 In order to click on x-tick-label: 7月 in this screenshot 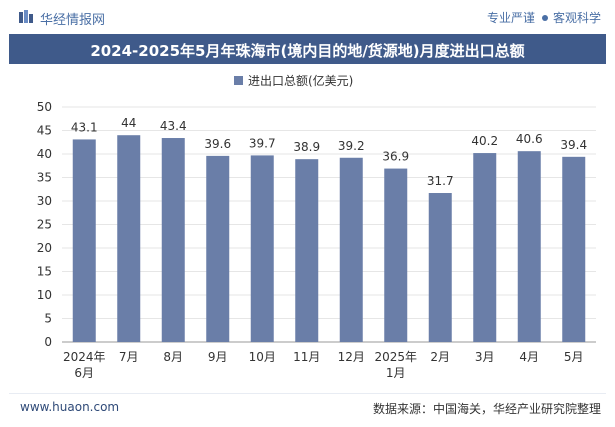, I will do `click(129, 357)`.